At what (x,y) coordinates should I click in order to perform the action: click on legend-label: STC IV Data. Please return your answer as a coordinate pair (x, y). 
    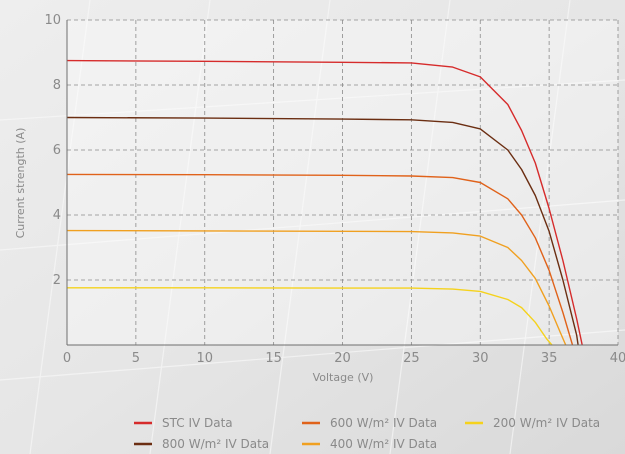
    Looking at the image, I should click on (197, 423).